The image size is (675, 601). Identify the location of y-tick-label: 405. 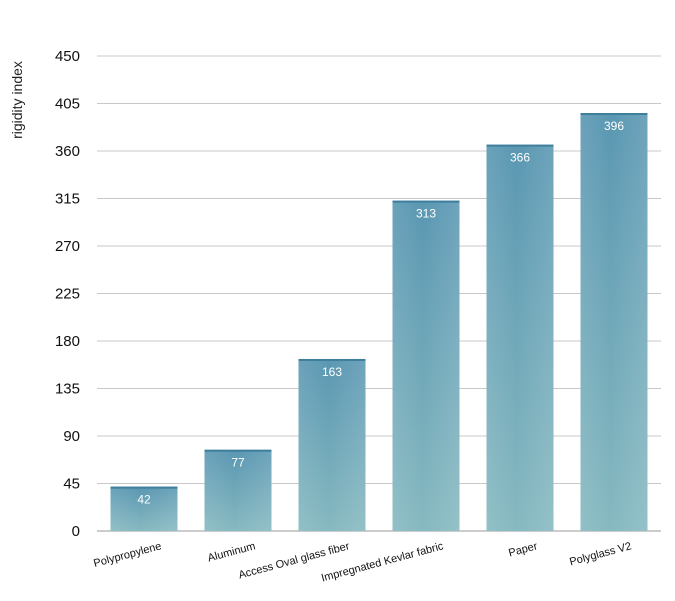
(67, 104).